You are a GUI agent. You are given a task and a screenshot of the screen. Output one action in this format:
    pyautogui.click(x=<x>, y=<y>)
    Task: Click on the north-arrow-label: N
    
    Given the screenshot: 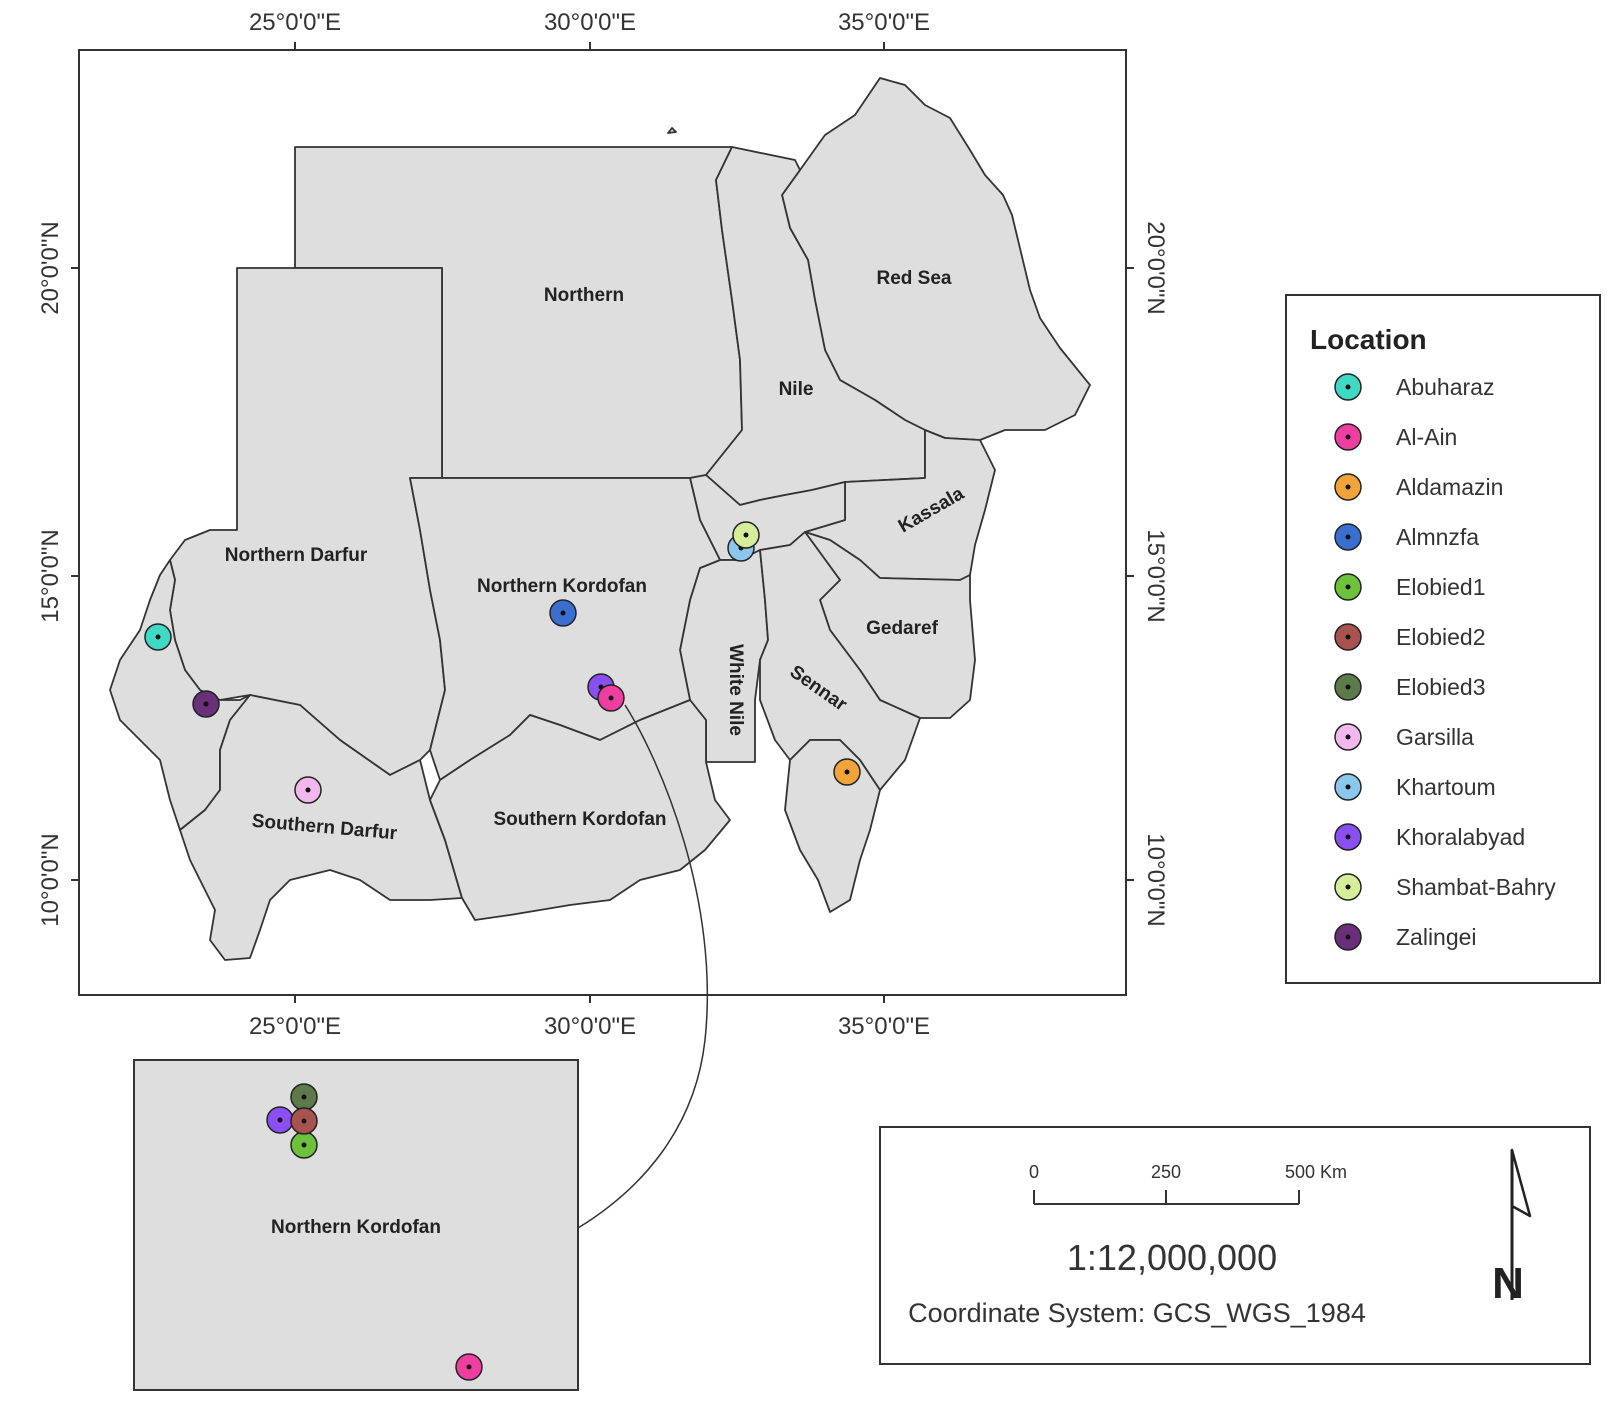 What is the action you would take?
    pyautogui.click(x=1508, y=1283)
    